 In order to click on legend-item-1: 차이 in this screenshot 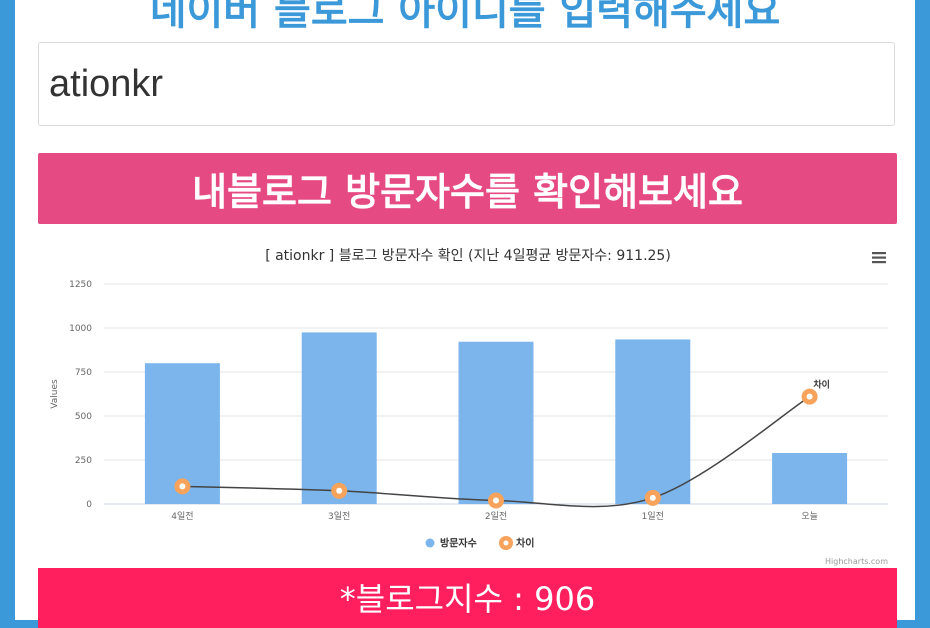, I will do `click(525, 543)`.